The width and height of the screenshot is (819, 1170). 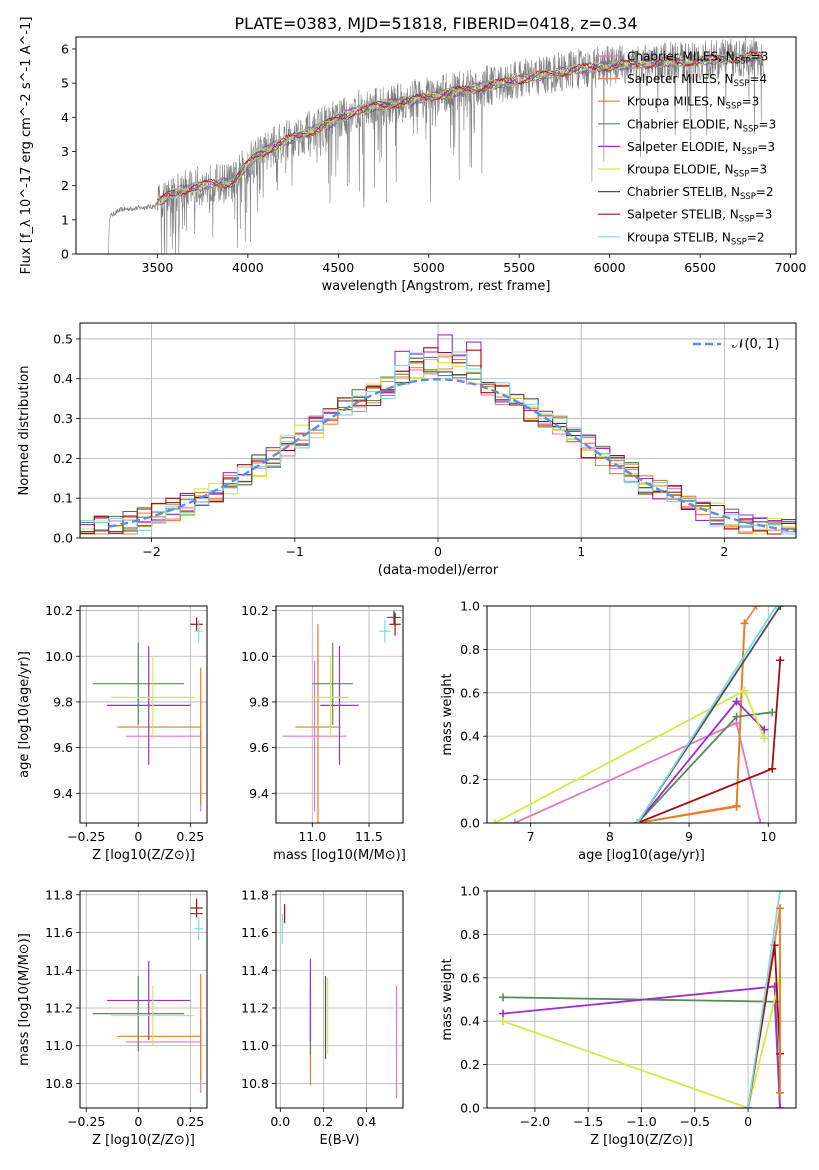 What do you see at coordinates (59, 610) in the screenshot?
I see `y-tick-label: 10.2` at bounding box center [59, 610].